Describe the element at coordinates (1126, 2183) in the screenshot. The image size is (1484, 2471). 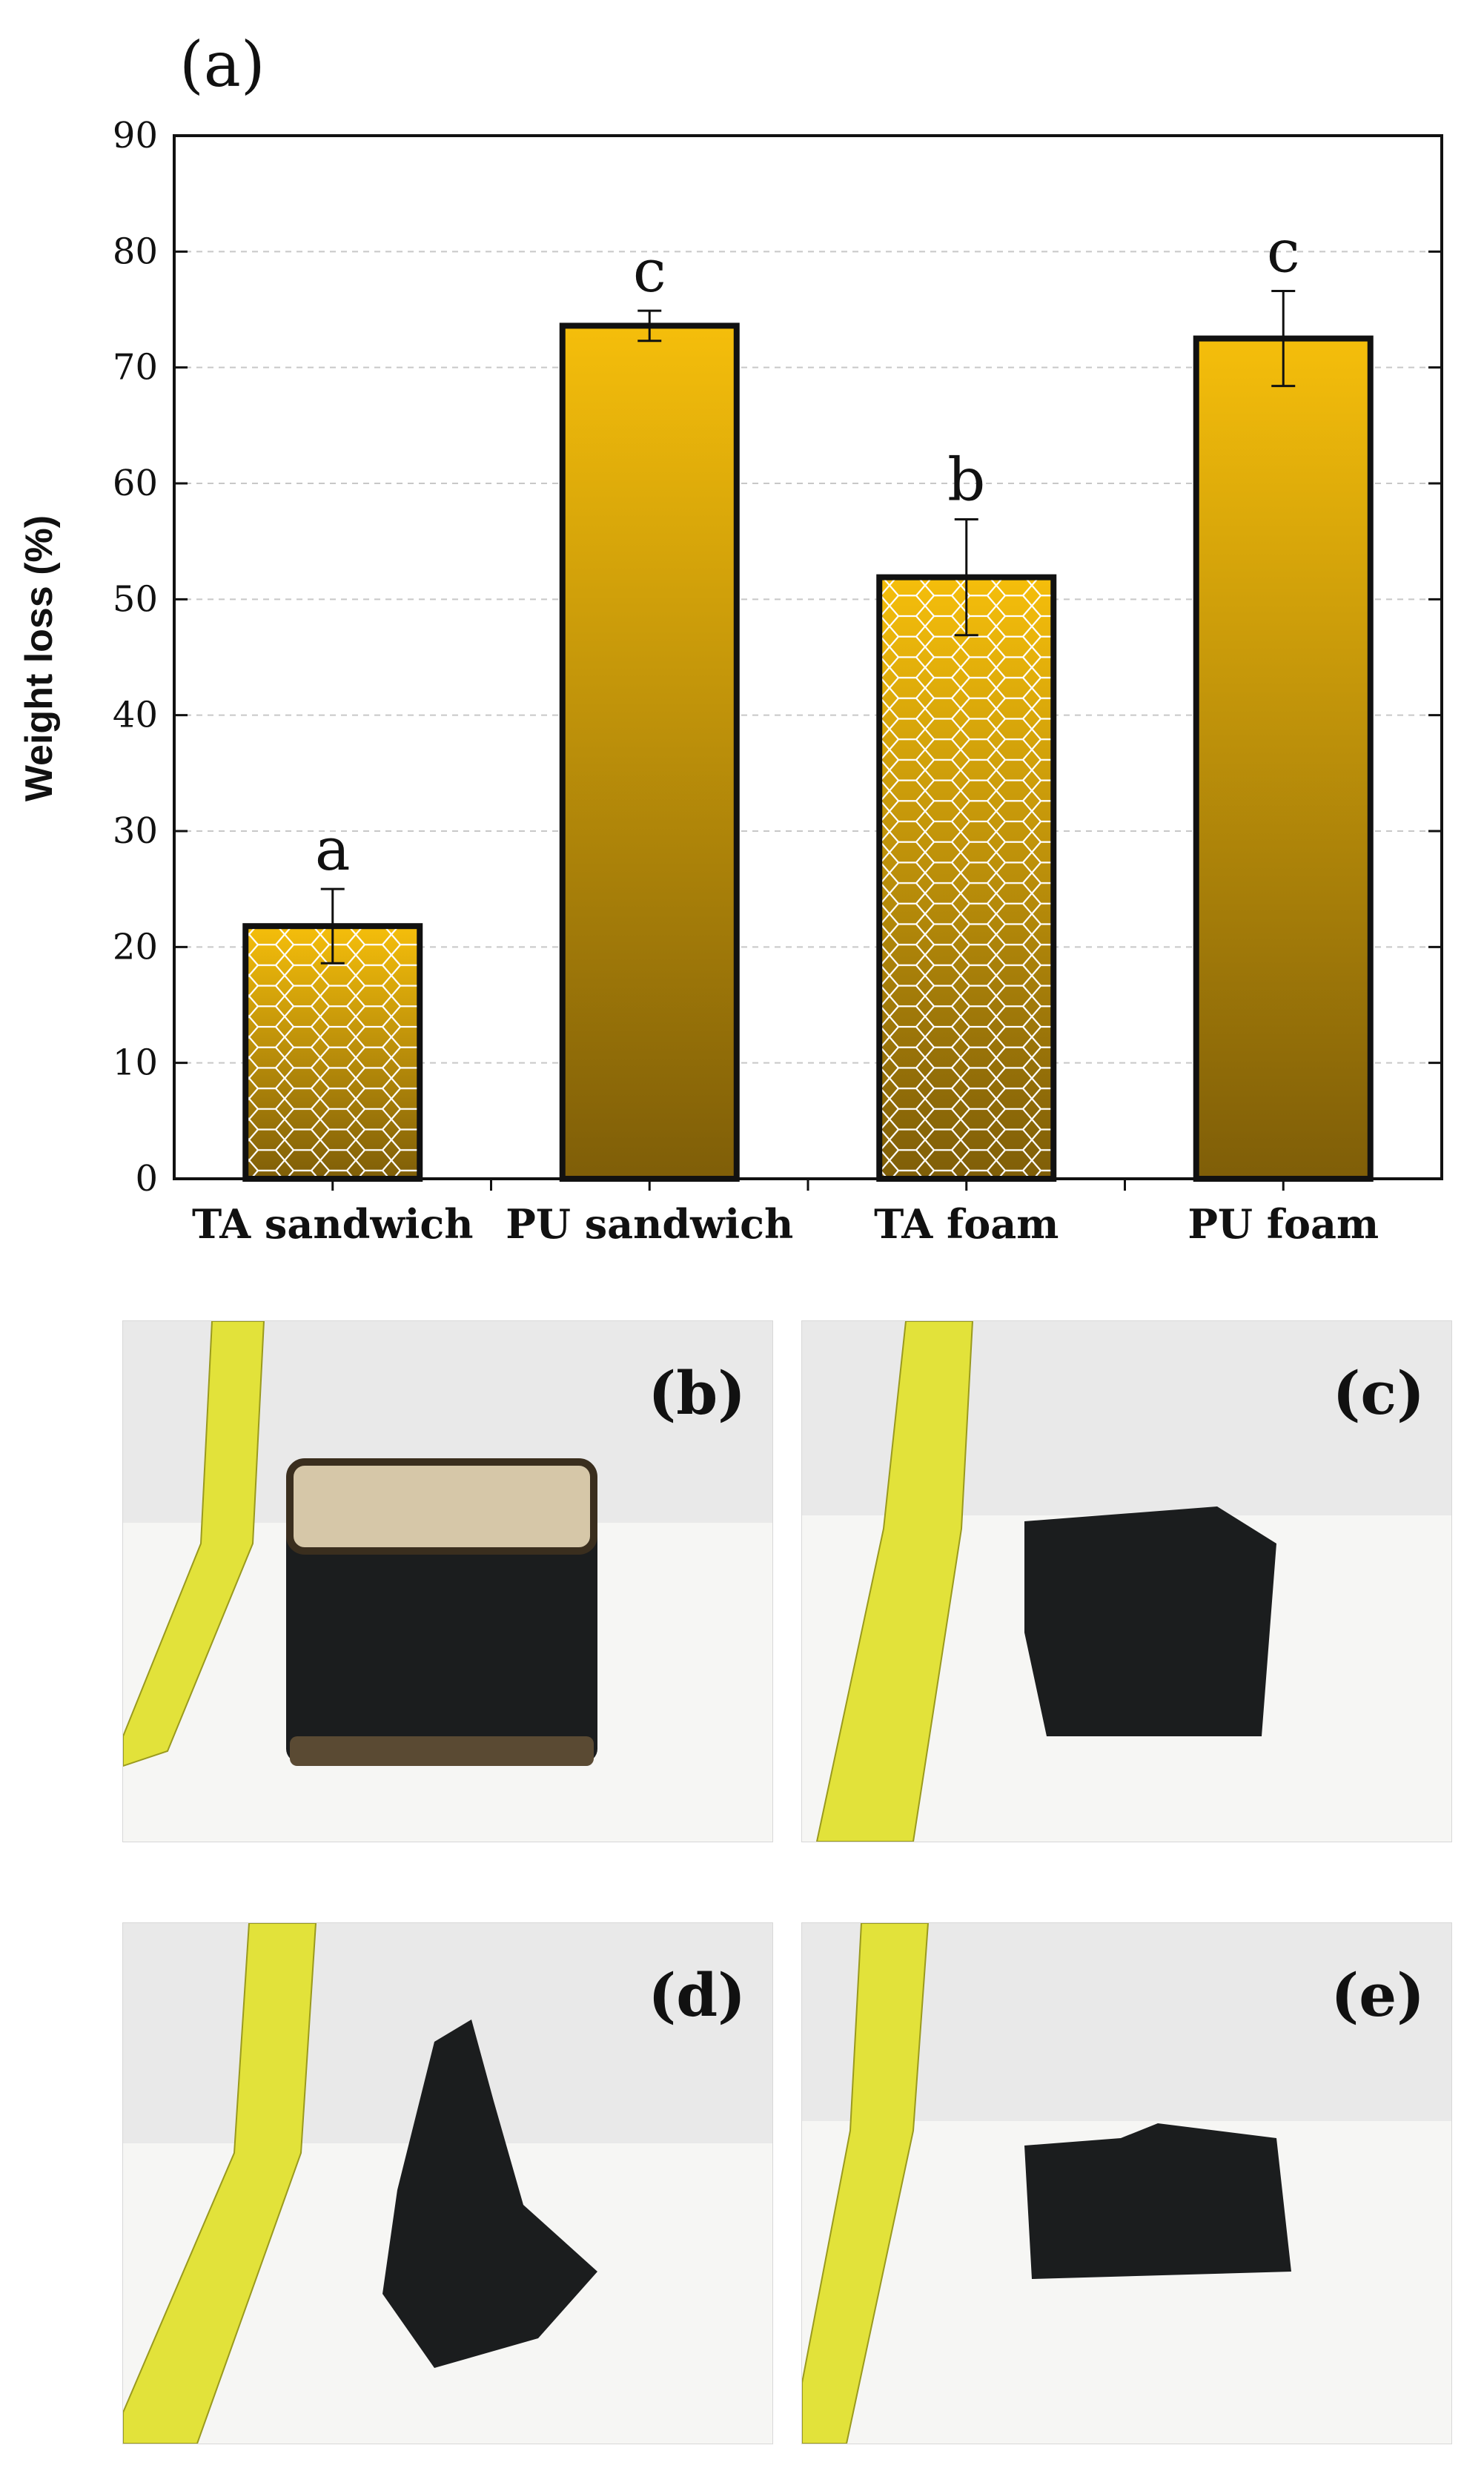
I see `photo-pu-foam-residue: (e)` at that location.